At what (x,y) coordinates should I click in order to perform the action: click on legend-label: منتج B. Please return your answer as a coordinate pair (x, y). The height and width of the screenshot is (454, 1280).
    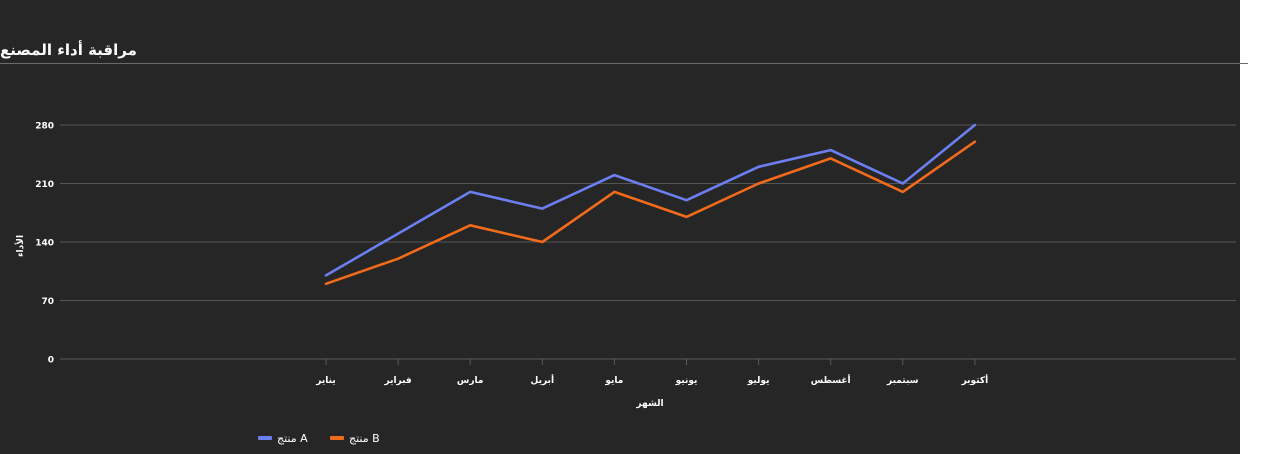
    Looking at the image, I should click on (364, 438).